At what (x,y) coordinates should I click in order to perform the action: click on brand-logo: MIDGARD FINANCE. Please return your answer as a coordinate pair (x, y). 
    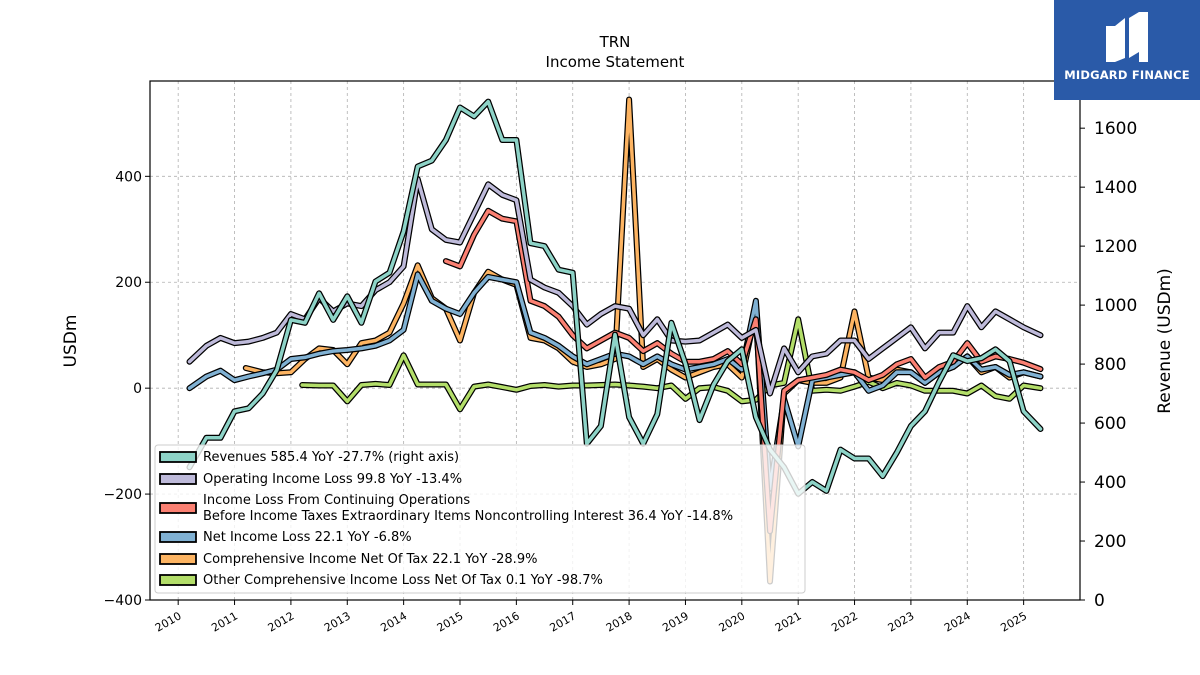
    Looking at the image, I should click on (1127, 50).